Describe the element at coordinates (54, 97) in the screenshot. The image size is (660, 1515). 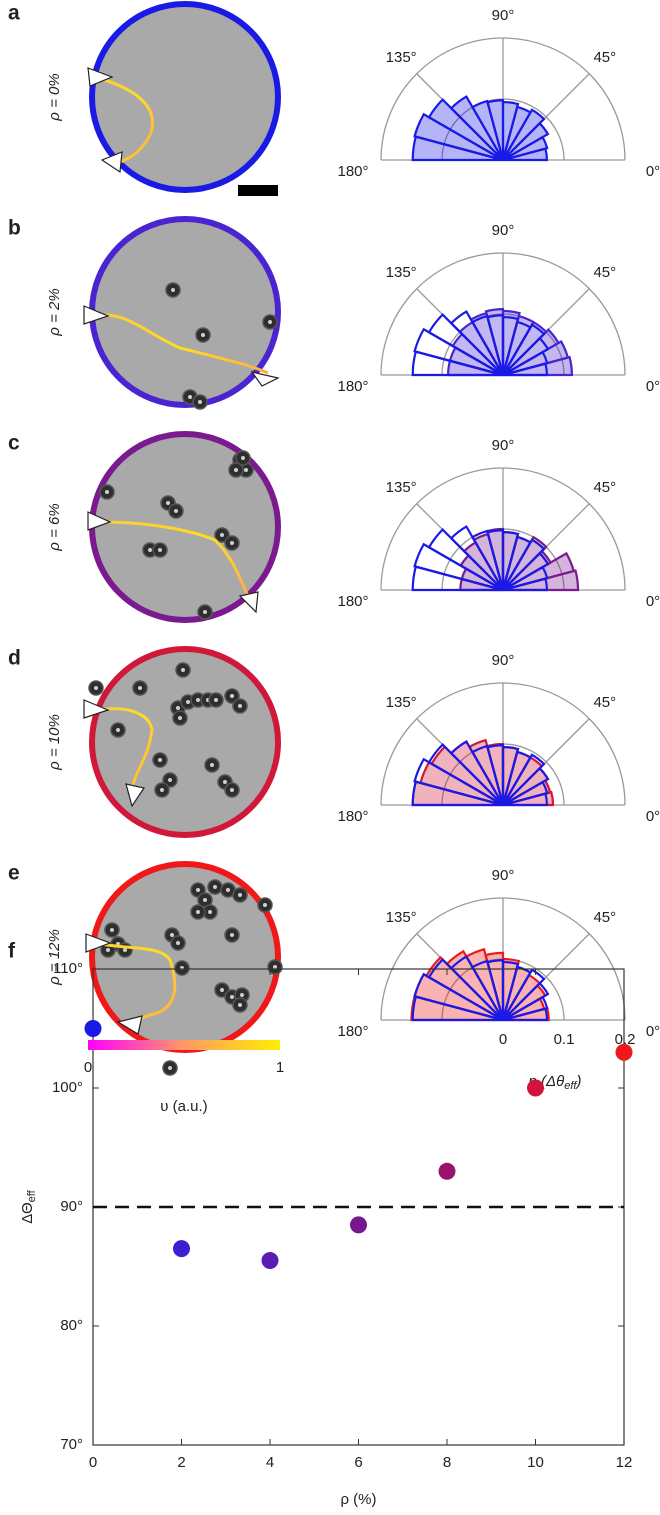
I see `rho-label: ρ = 0%` at that location.